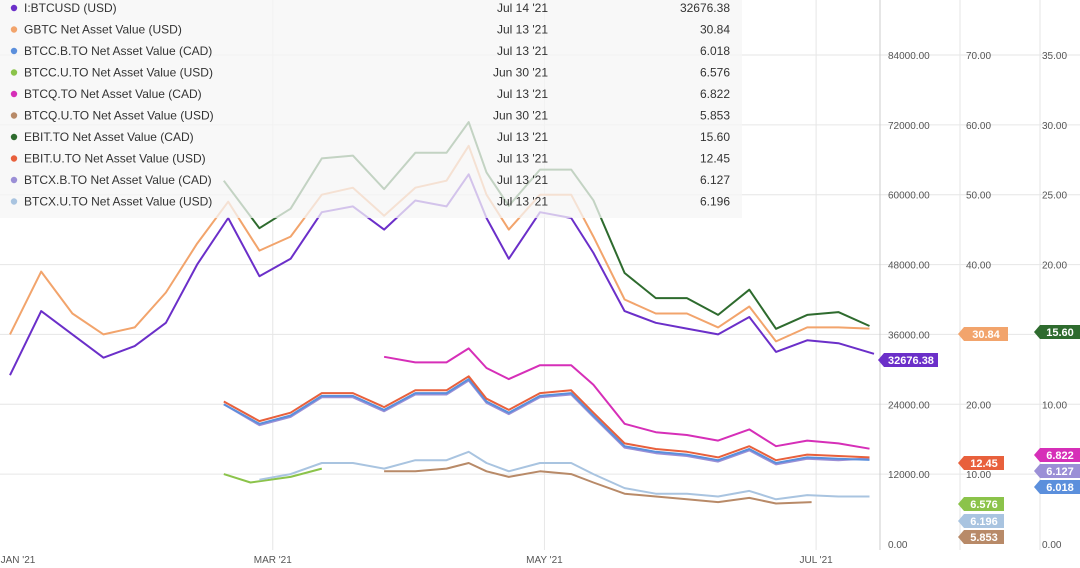  I want to click on y-tick-label: 60000.00, so click(909, 196).